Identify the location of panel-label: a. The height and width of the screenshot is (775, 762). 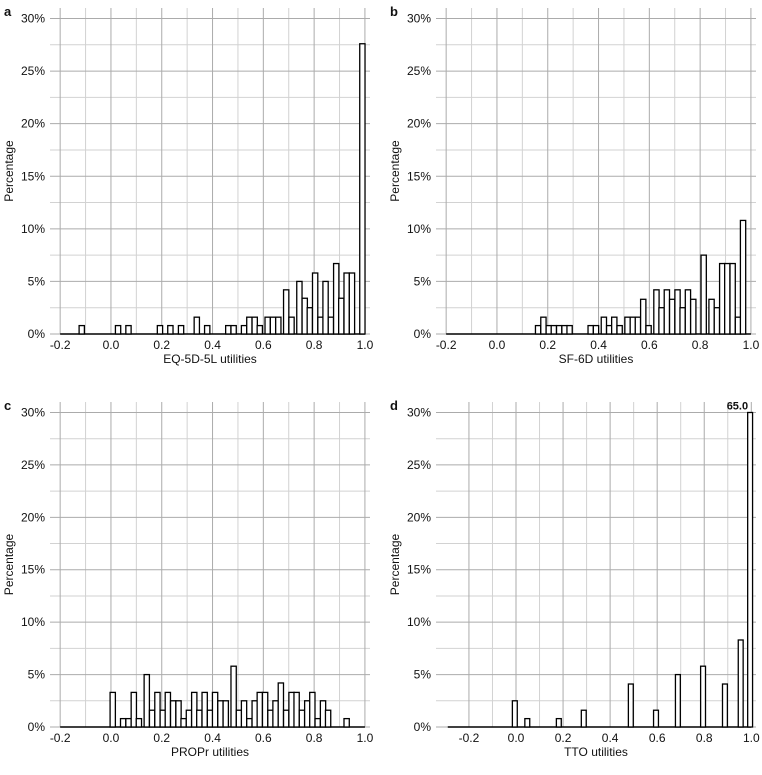
(8, 11).